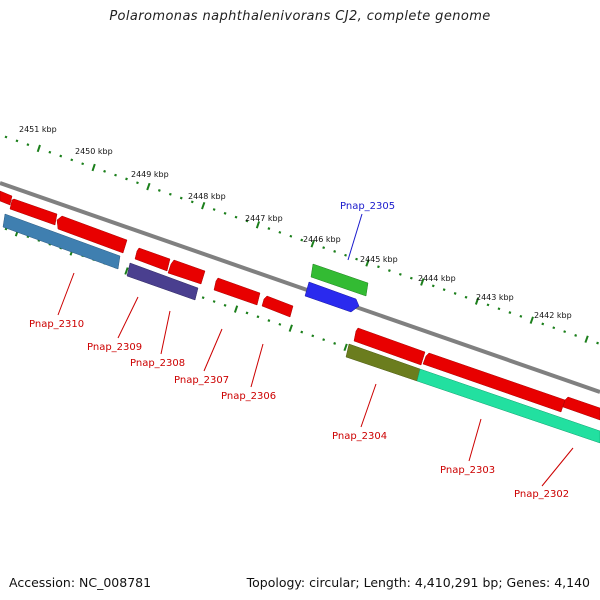  What do you see at coordinates (541, 494) in the screenshot?
I see `gene-label: Pnap_2302` at bounding box center [541, 494].